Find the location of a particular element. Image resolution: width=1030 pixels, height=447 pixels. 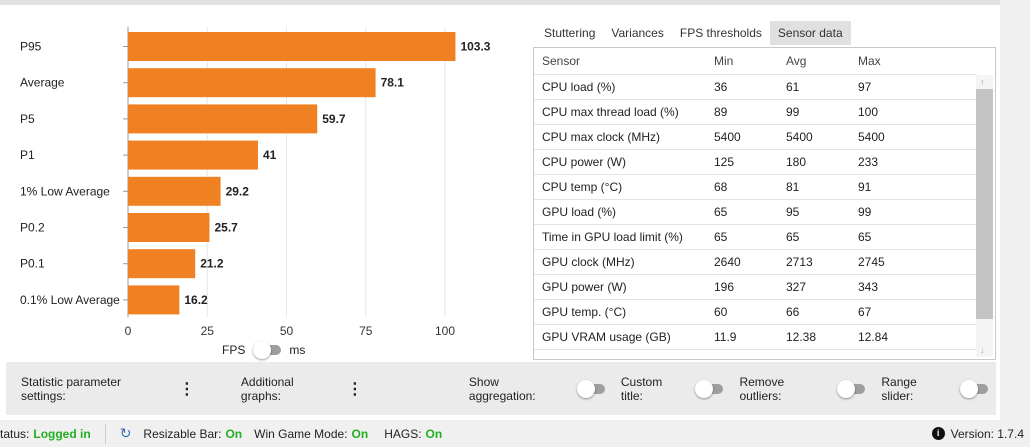

status-divider is located at coordinates (105, 433).